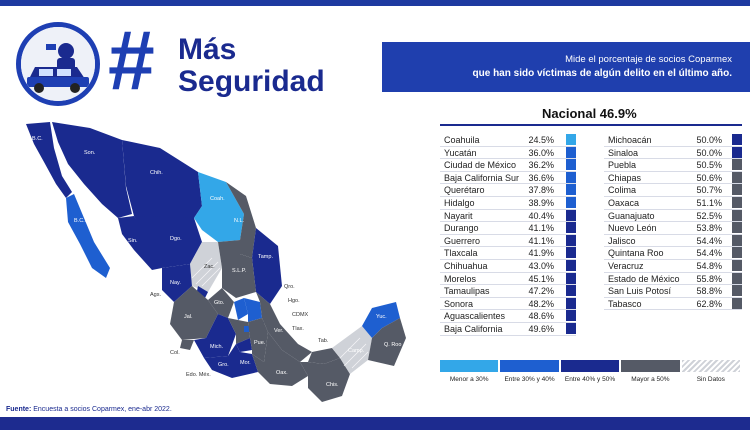  Describe the element at coordinates (508, 228) in the screenshot. I see `table-row: Durango 41.1%` at that location.